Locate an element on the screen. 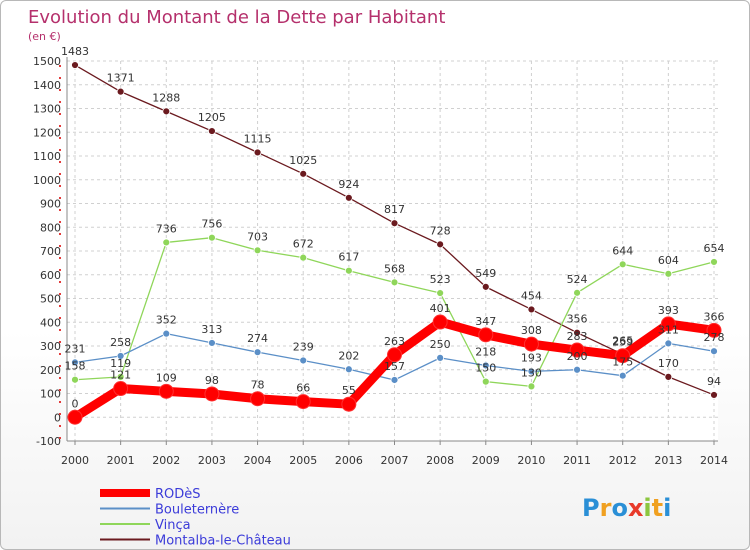 The height and width of the screenshot is (550, 750). data-label: 250 is located at coordinates (440, 344).